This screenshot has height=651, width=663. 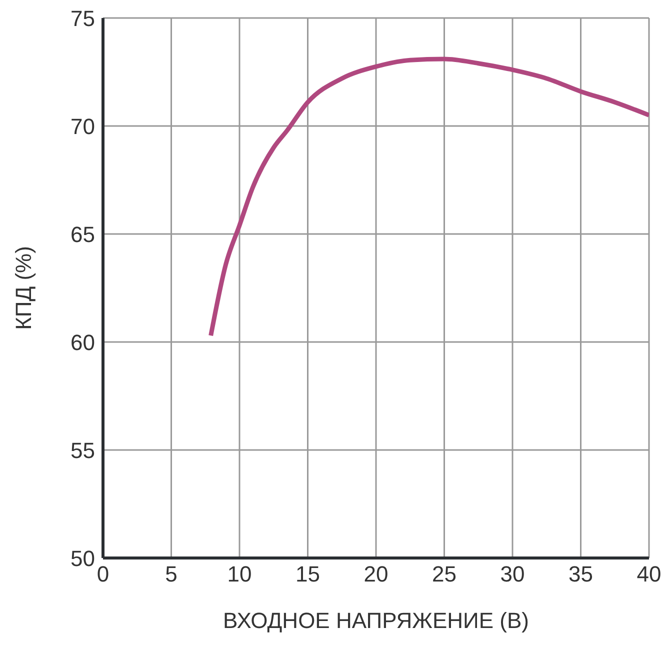 What do you see at coordinates (239, 574) in the screenshot?
I see `x-tick-label: 10` at bounding box center [239, 574].